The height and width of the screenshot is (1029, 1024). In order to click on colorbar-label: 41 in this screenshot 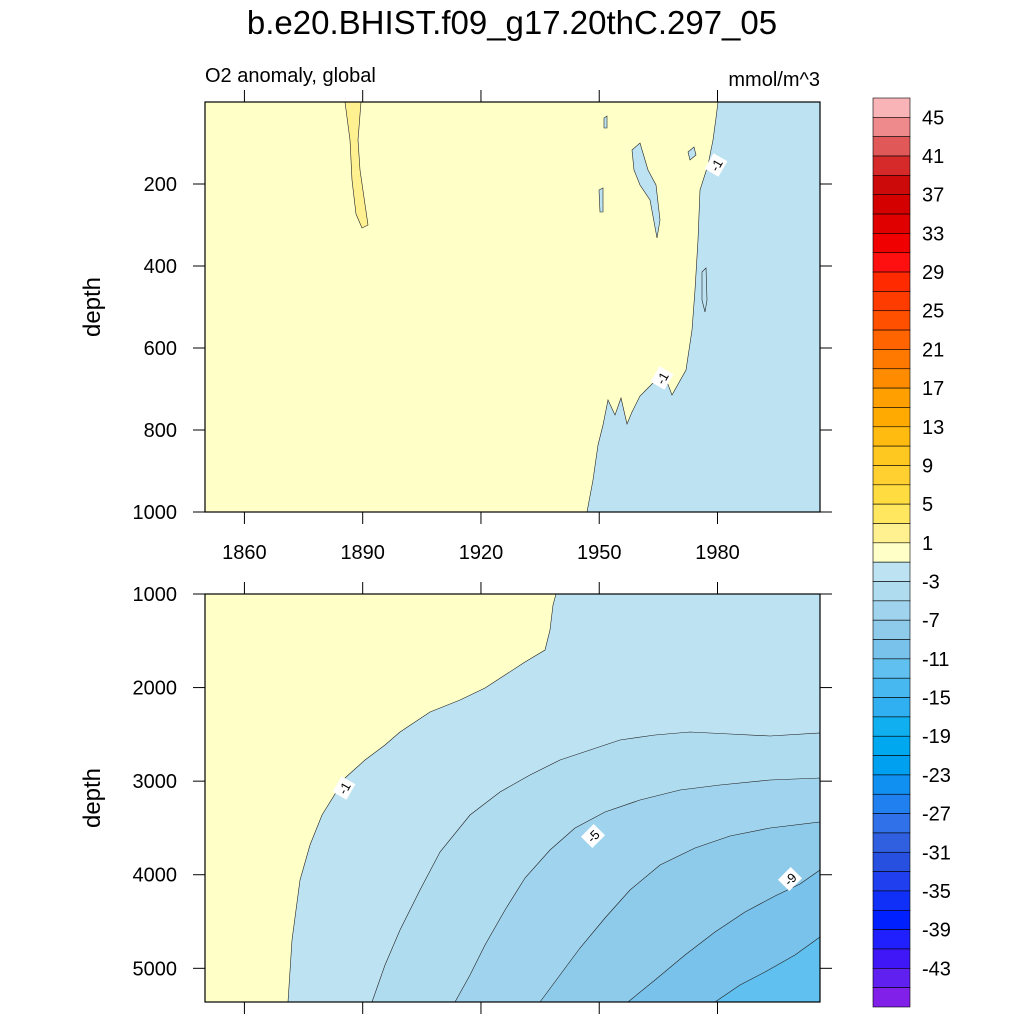, I will do `click(933, 157)`.